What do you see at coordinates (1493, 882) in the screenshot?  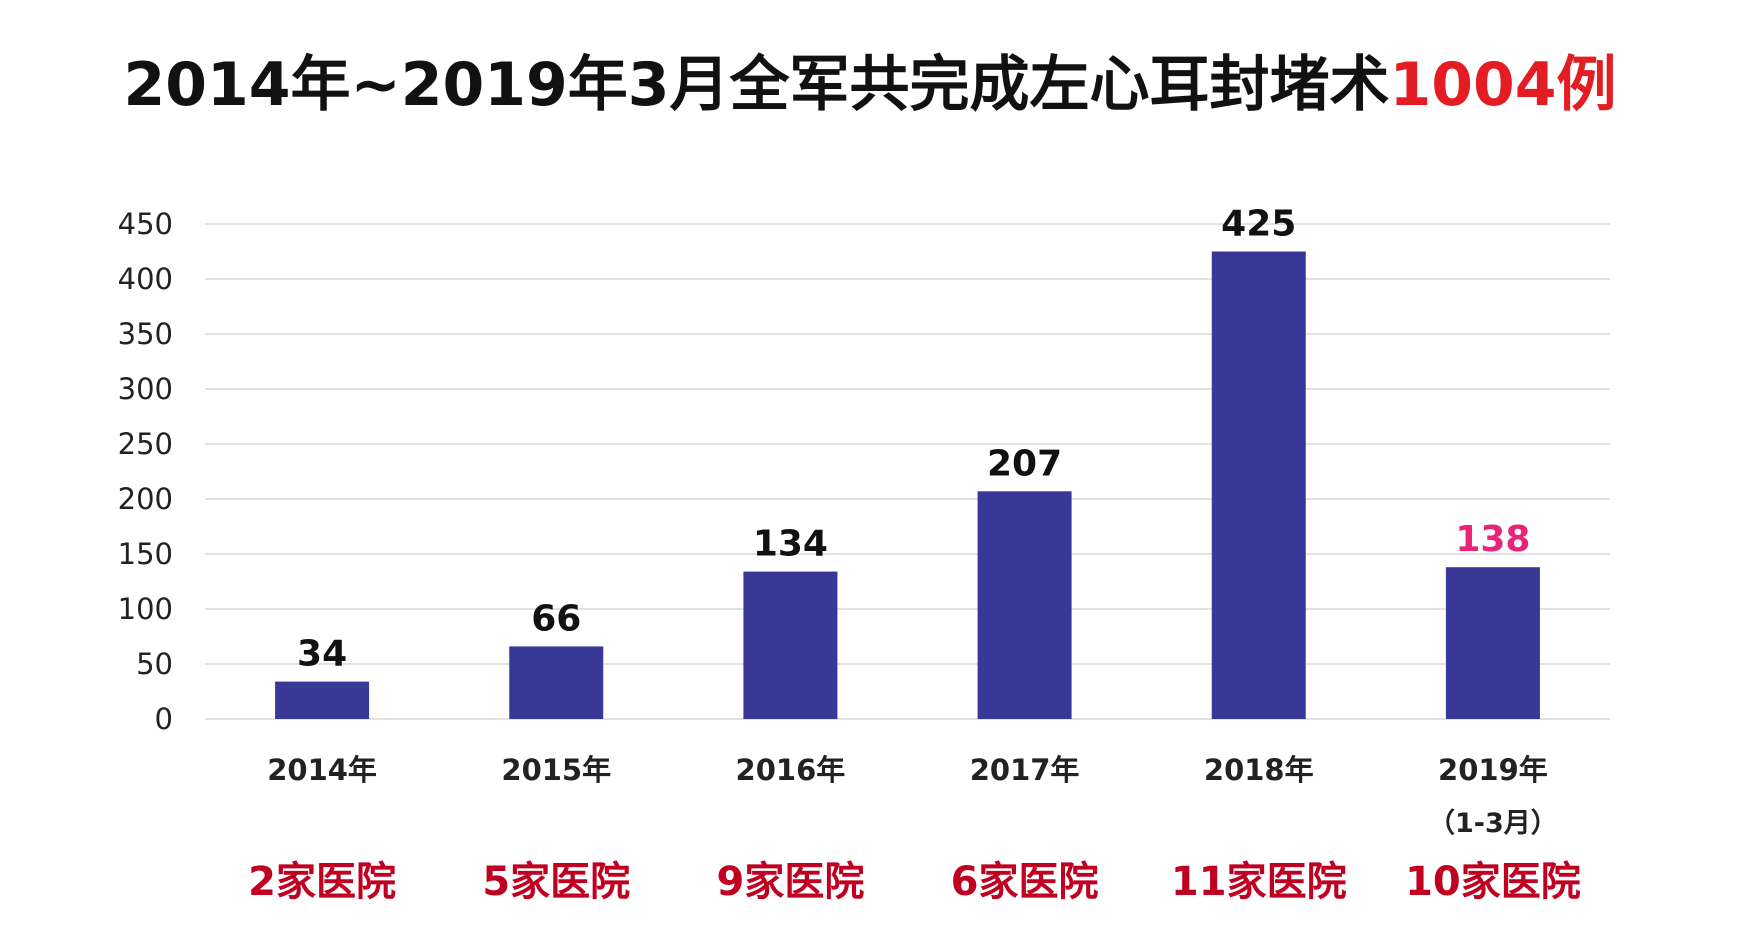 I see `hospital-count-label: 10家医院` at bounding box center [1493, 882].